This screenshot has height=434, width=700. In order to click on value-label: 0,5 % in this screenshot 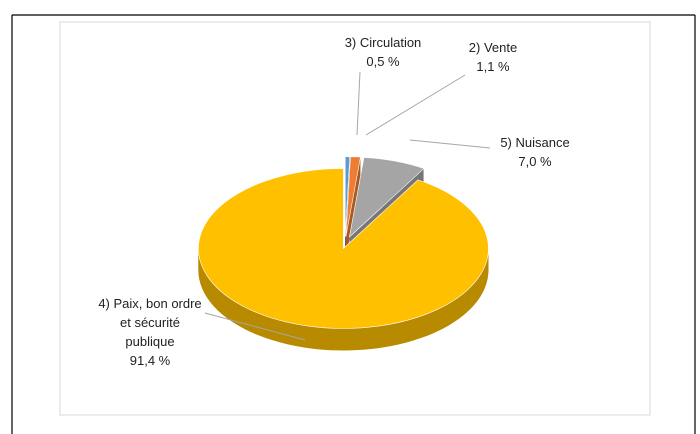, I will do `click(383, 61)`.